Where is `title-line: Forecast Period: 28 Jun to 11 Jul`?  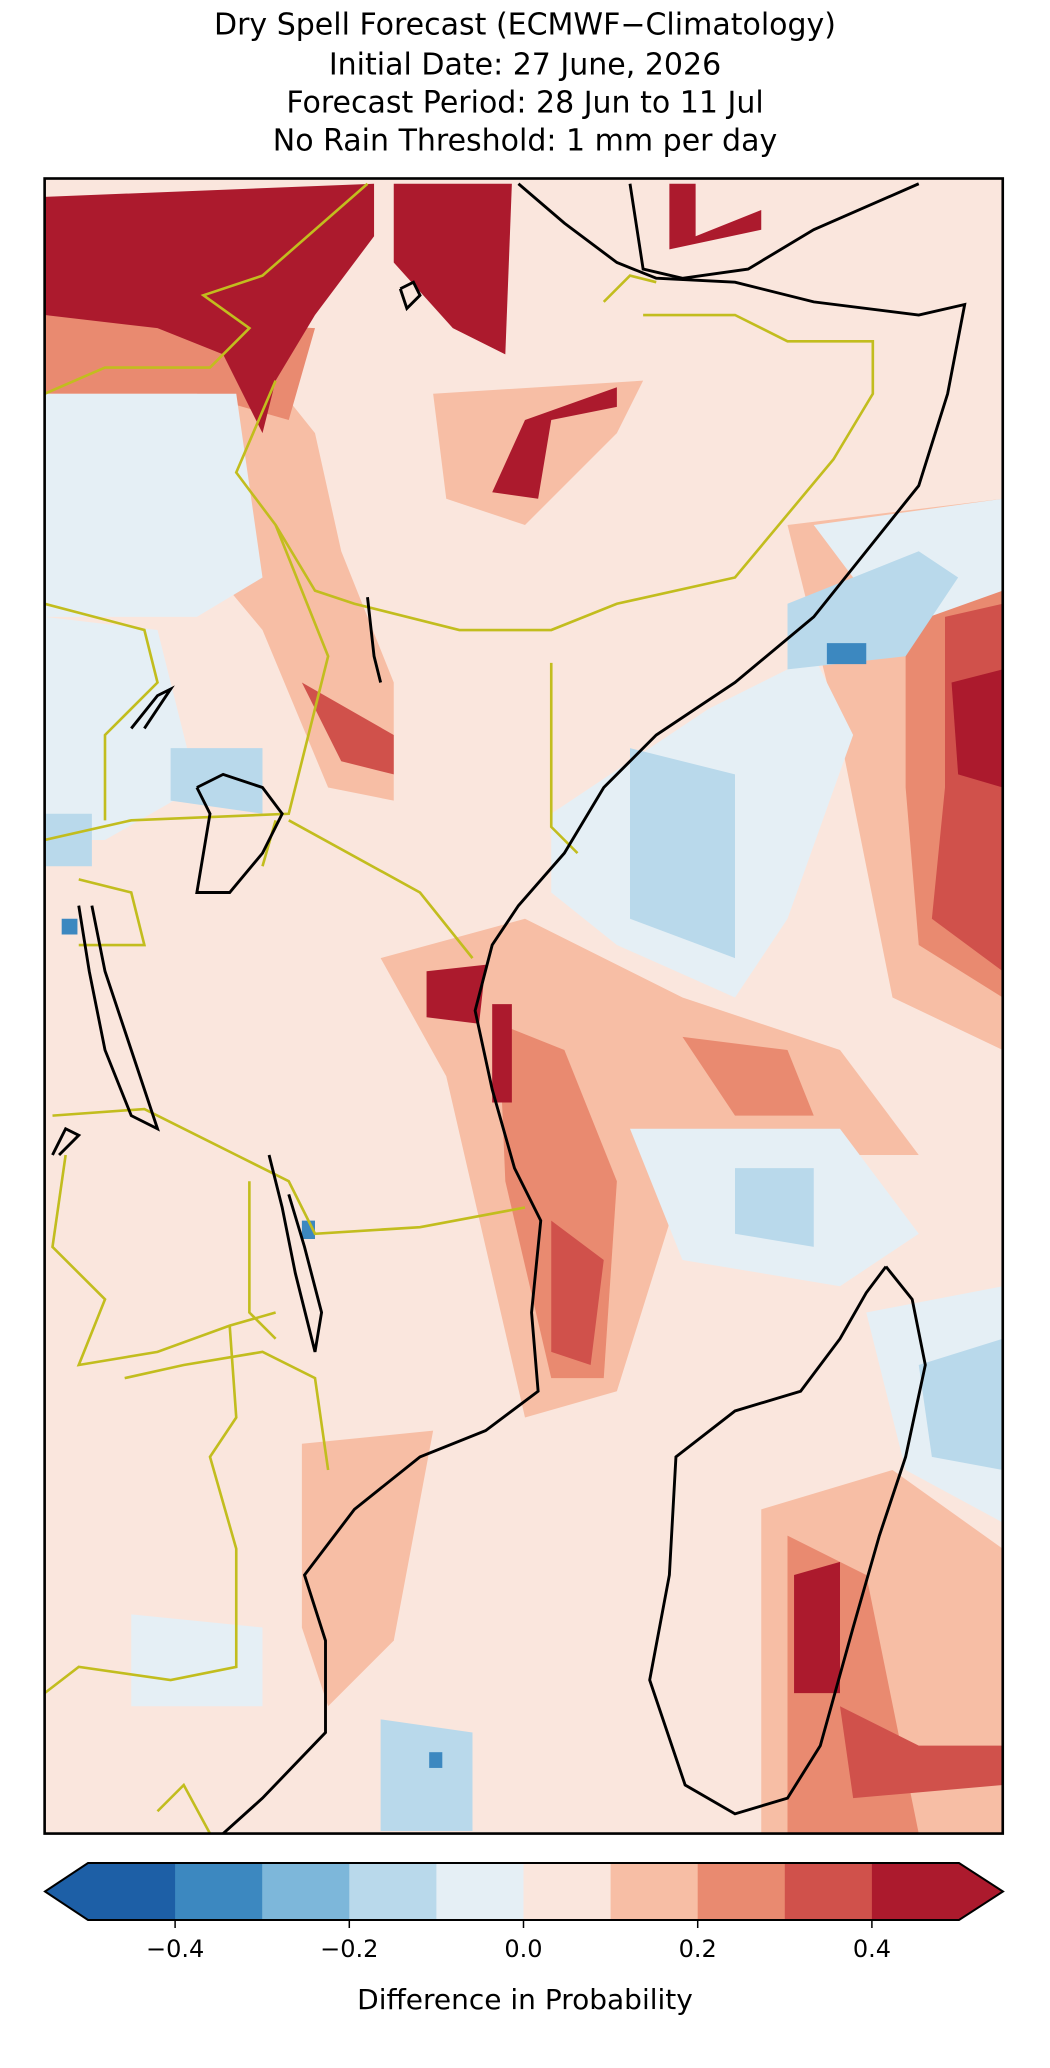 title-line: Forecast Period: 28 Jun to 11 Jul is located at coordinates (524, 103).